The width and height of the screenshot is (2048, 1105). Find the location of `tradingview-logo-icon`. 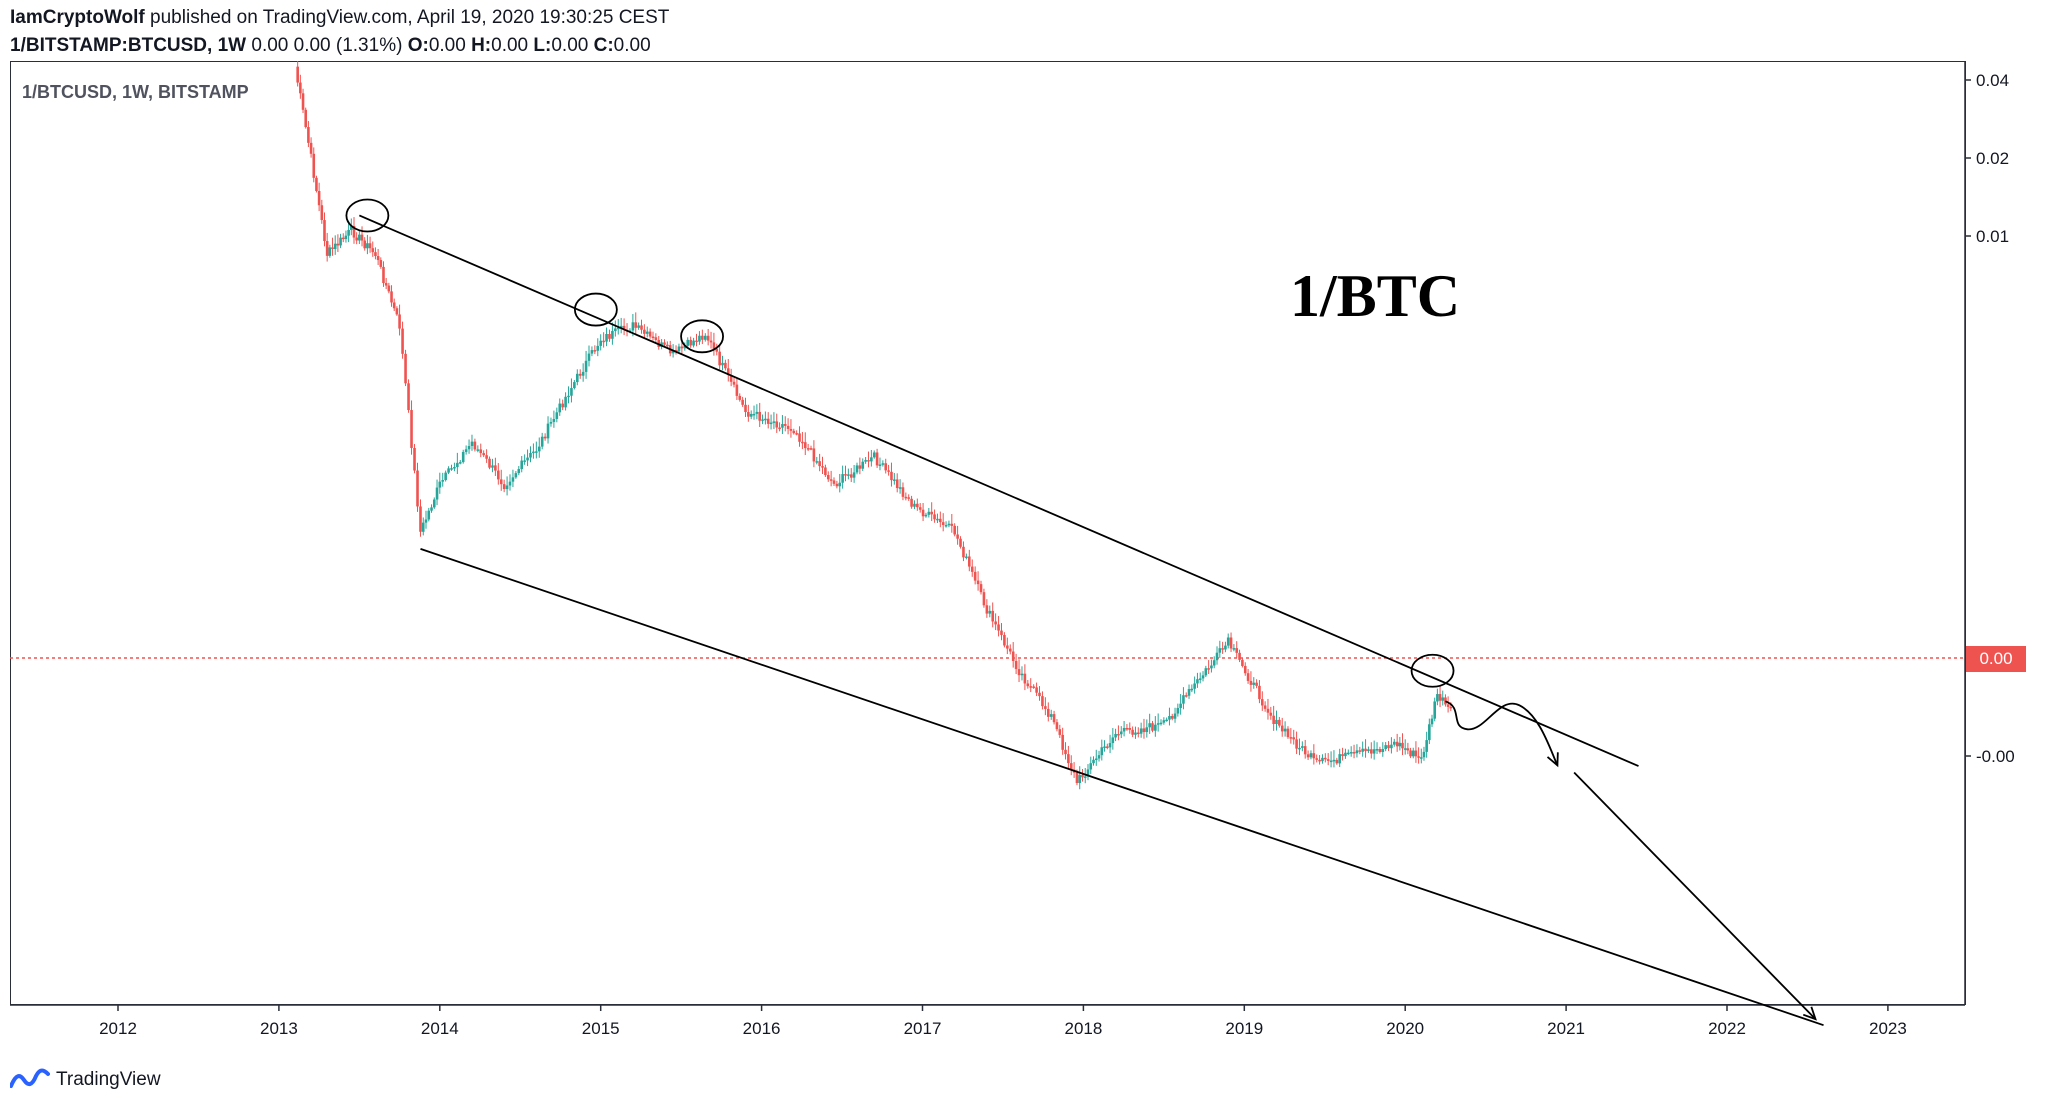

tradingview-logo-icon is located at coordinates (29, 1080).